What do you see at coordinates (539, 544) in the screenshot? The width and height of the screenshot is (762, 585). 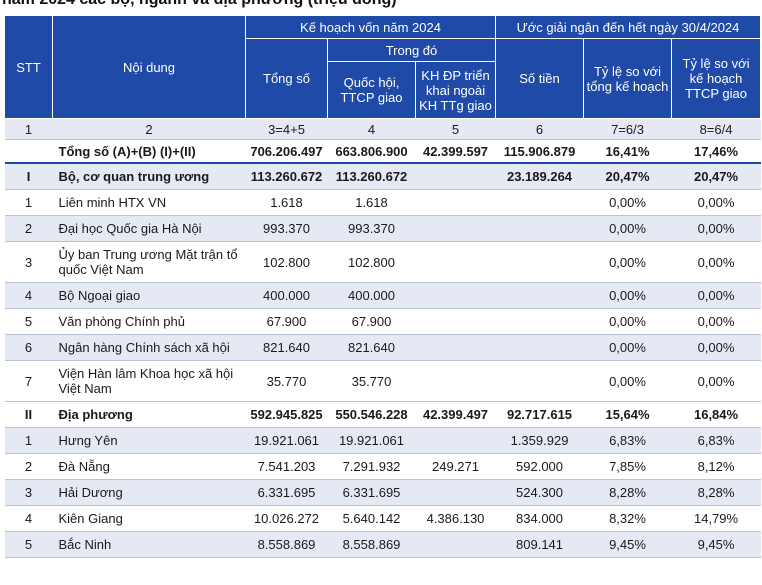 I see `table-cell: 809.141` at bounding box center [539, 544].